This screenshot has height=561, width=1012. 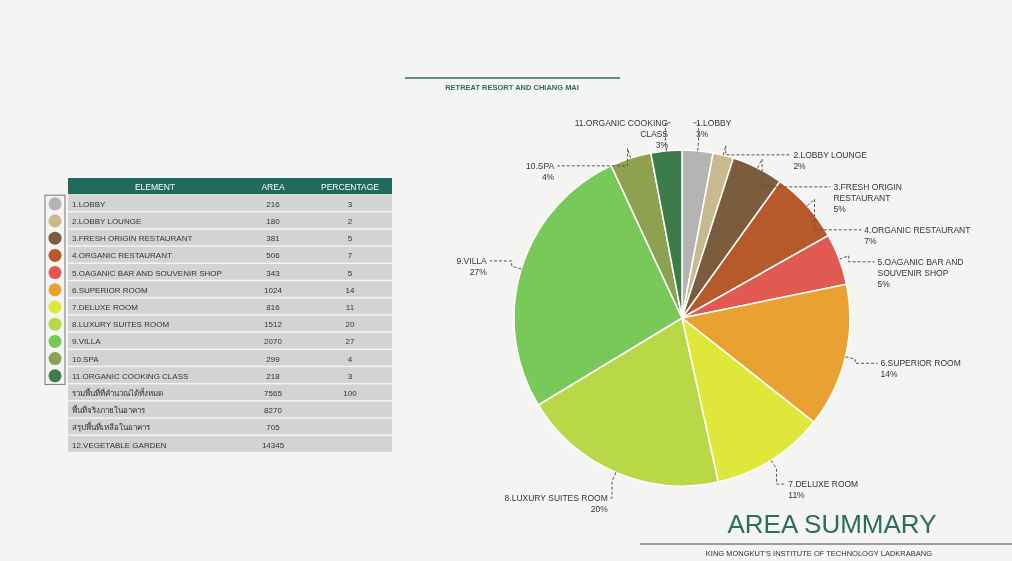 What do you see at coordinates (714, 122) in the screenshot?
I see `slice-label: 1.LOBBY` at bounding box center [714, 122].